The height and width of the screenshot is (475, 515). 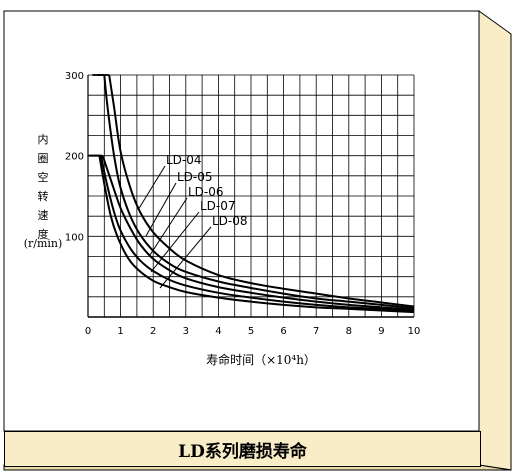 What do you see at coordinates (195, 177) in the screenshot?
I see `label-ld-05: LD-05` at bounding box center [195, 177].